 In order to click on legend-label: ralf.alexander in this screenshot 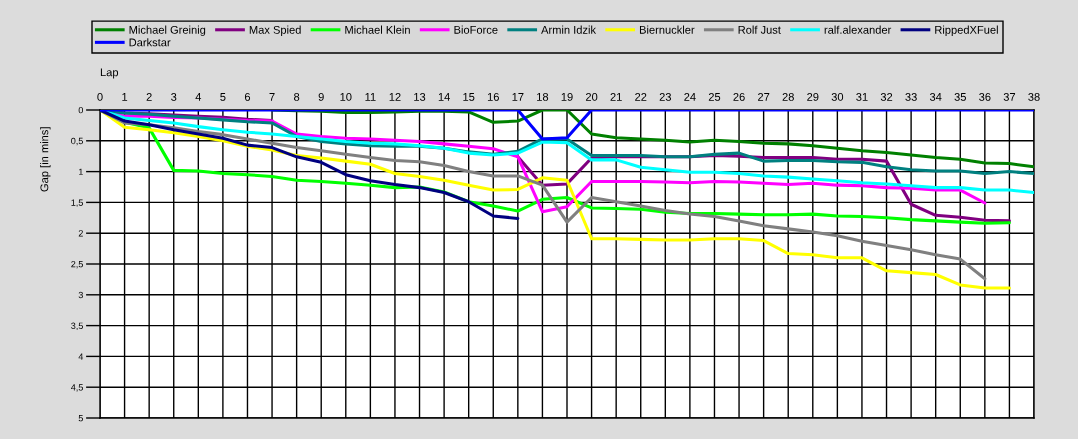, I will do `click(858, 29)`.